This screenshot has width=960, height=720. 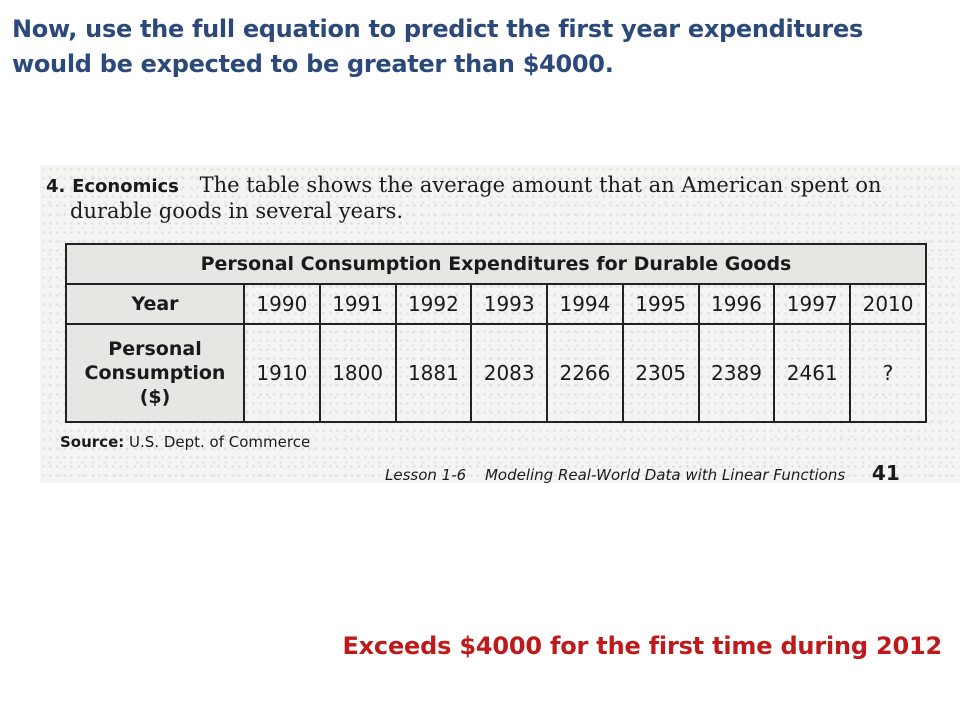 I want to click on value-cell: 1800, so click(x=357, y=373).